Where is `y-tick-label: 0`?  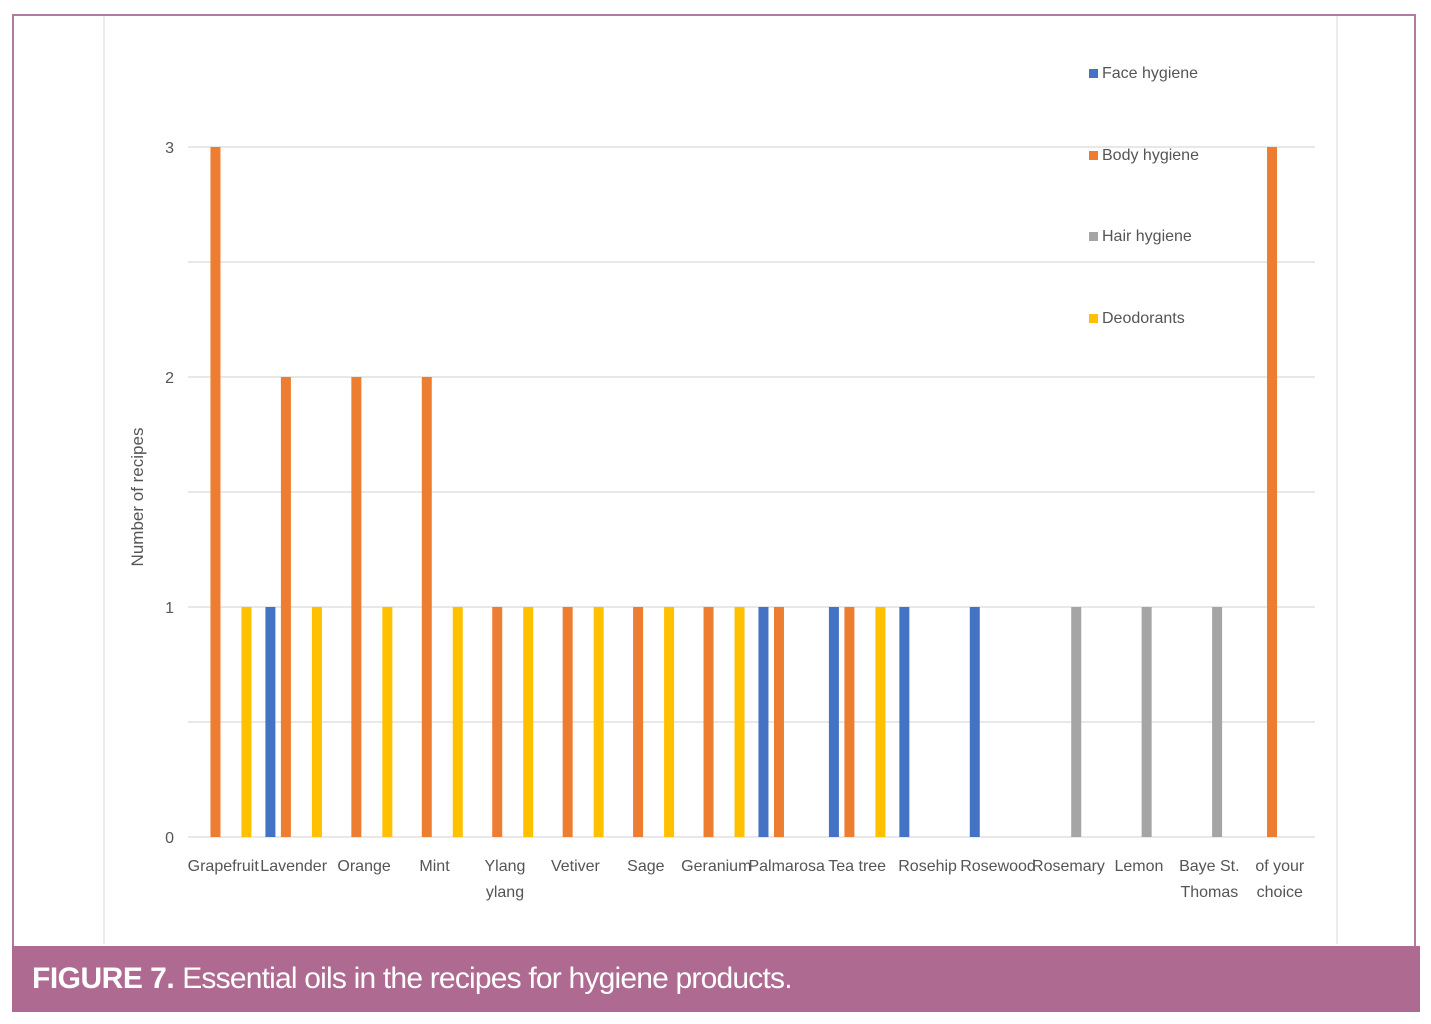 y-tick-label: 0 is located at coordinates (169, 838).